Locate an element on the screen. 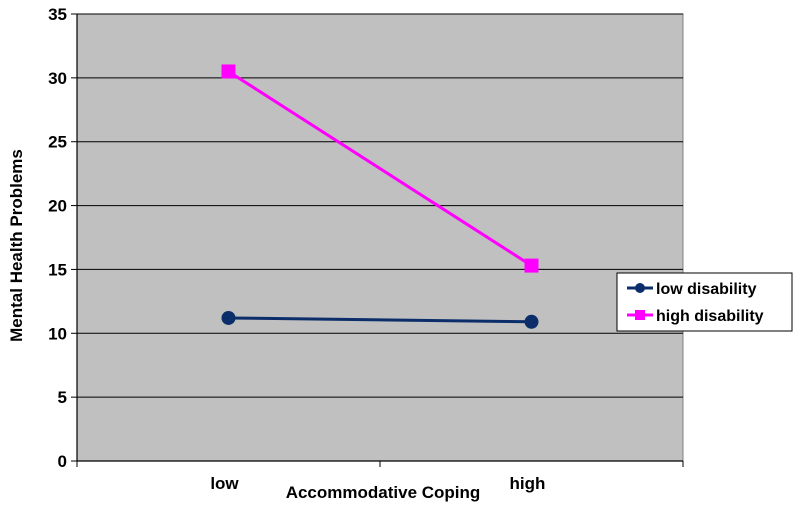 The height and width of the screenshot is (510, 800). legend-marker-square is located at coordinates (640, 315).